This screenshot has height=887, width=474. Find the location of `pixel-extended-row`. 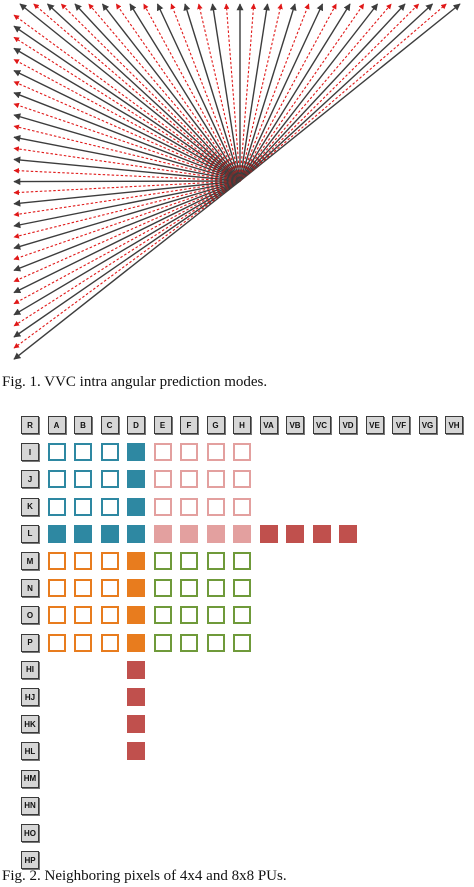

pixel-extended-row is located at coordinates (295, 533).